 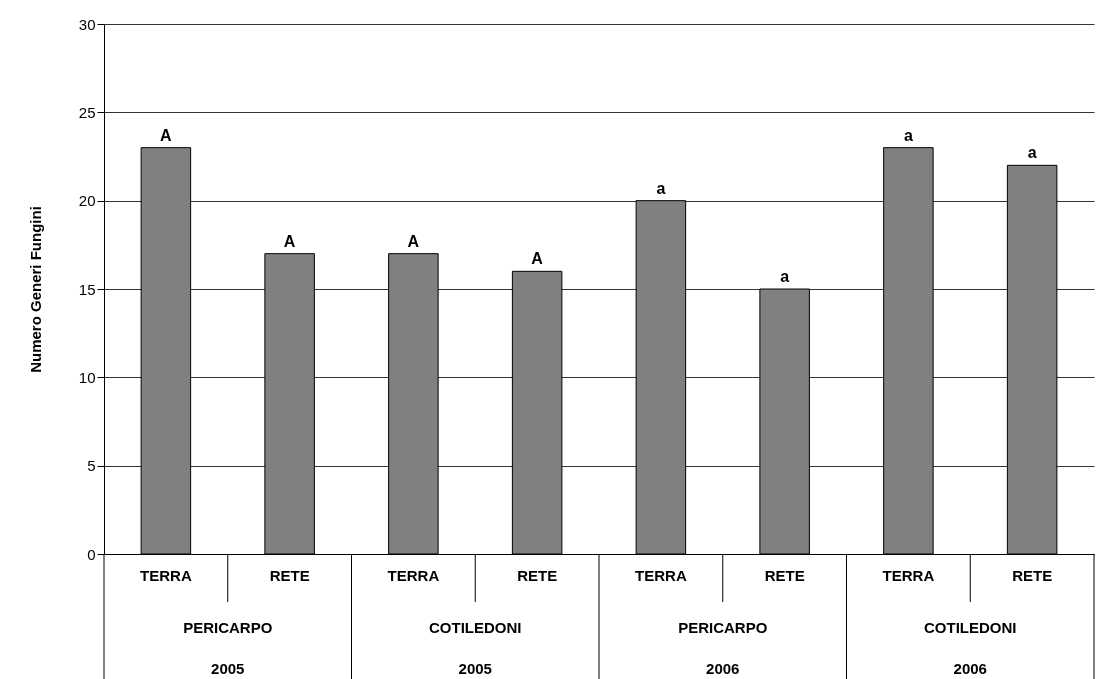 What do you see at coordinates (91, 554) in the screenshot?
I see `y-tick-label: 0` at bounding box center [91, 554].